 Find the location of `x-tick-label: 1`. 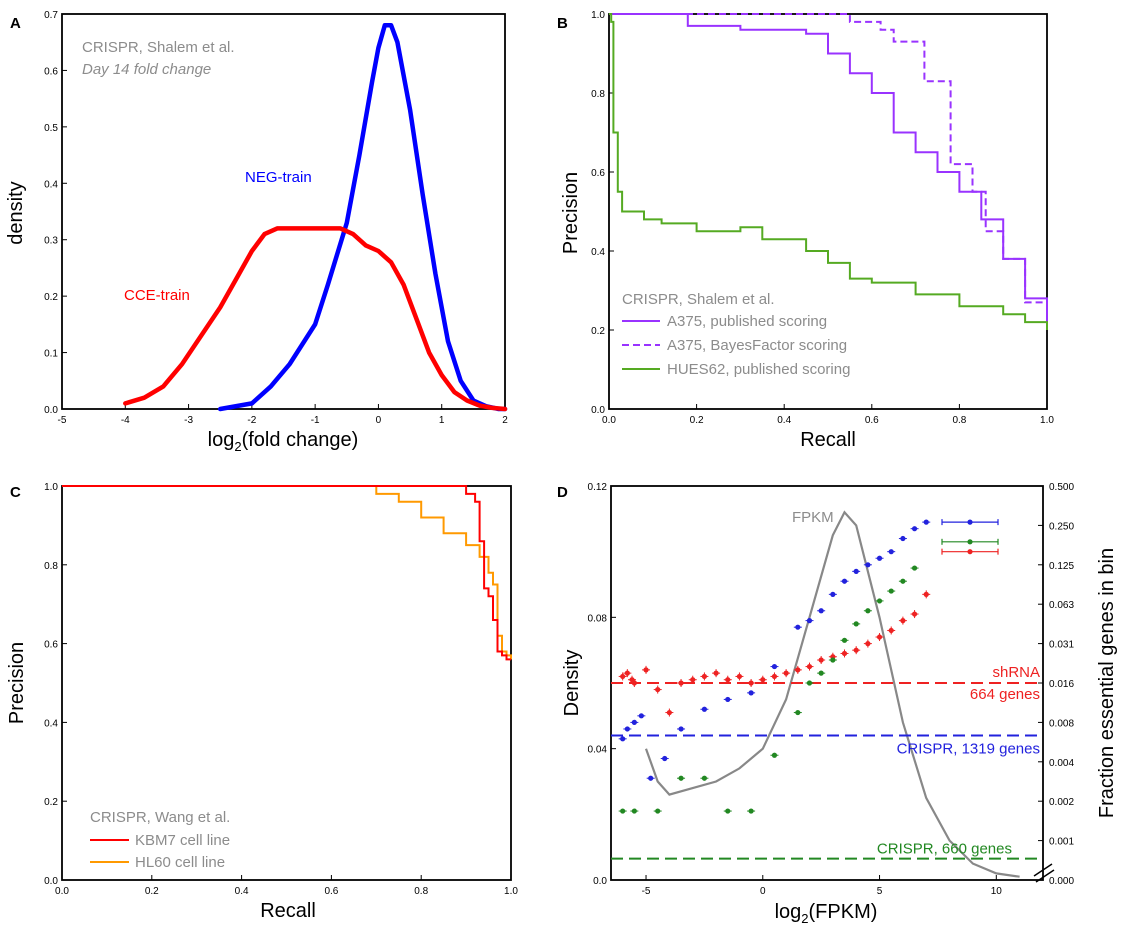

x-tick-label: 1 is located at coordinates (442, 420).